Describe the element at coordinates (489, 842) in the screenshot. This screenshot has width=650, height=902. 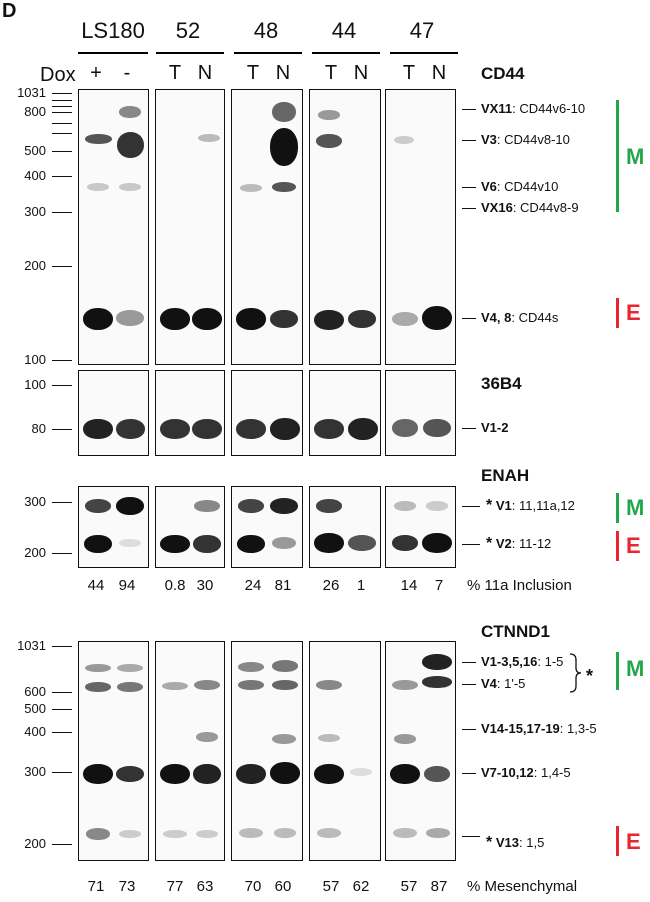
I see `band-star: *` at that location.